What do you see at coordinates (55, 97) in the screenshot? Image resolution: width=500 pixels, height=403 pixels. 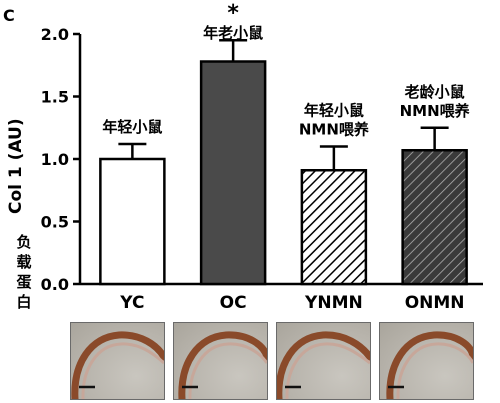 I see `y-tick-label: 1.5` at bounding box center [55, 97].